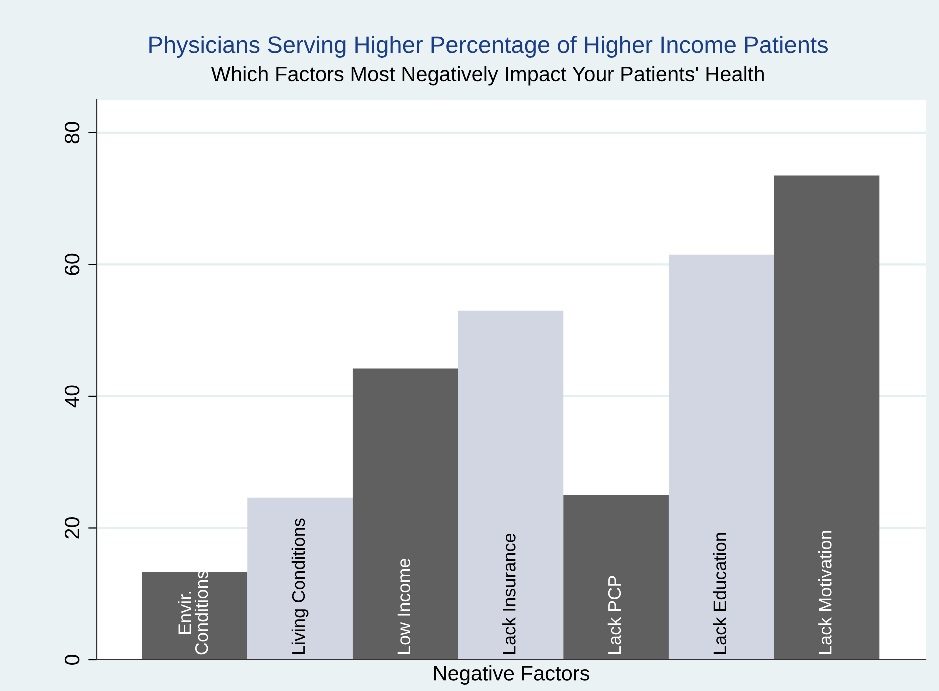 The height and width of the screenshot is (691, 939). What do you see at coordinates (512, 675) in the screenshot?
I see `x-axis-title: Negative Factors` at bounding box center [512, 675].